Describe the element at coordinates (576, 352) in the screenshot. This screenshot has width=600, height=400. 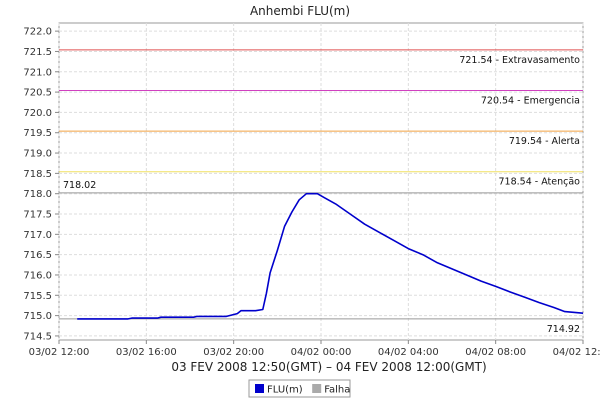
I see `x-tick-label: 04/02 12:00` at that location.